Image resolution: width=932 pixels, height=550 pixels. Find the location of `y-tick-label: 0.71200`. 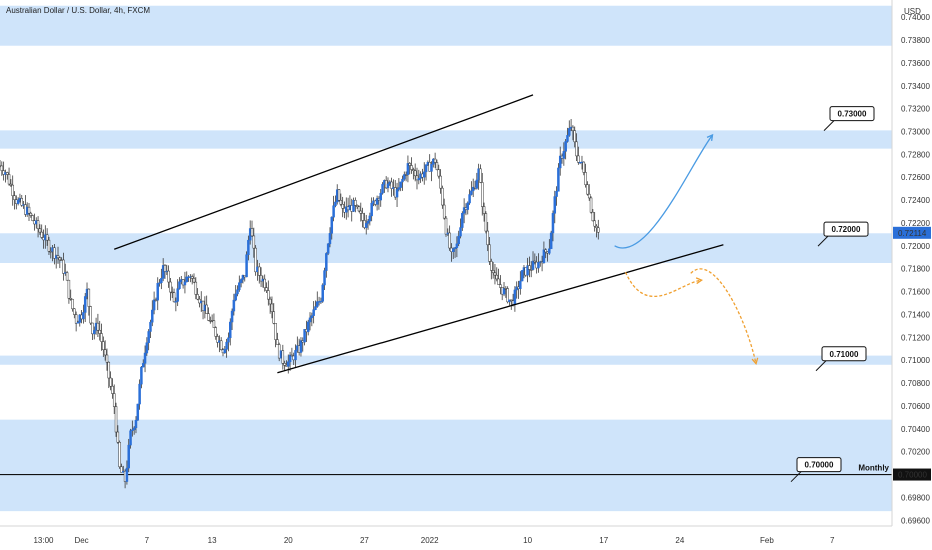

y-tick-label: 0.71200 is located at coordinates (915, 337).